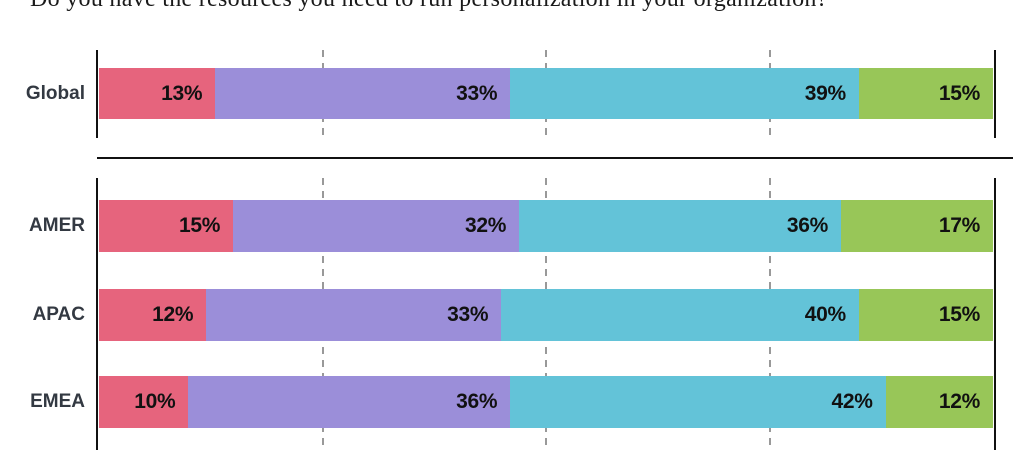 Image resolution: width=1024 pixels, height=450 pixels. Describe the element at coordinates (55, 93) in the screenshot. I see `row-label: Global` at that location.